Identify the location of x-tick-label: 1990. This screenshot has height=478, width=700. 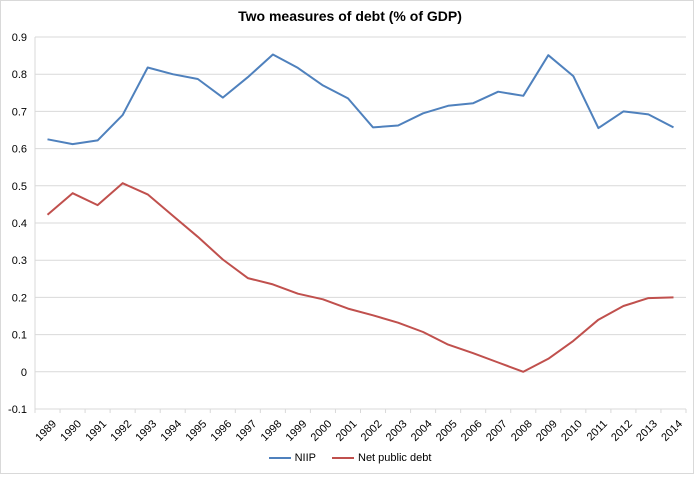
(71, 431).